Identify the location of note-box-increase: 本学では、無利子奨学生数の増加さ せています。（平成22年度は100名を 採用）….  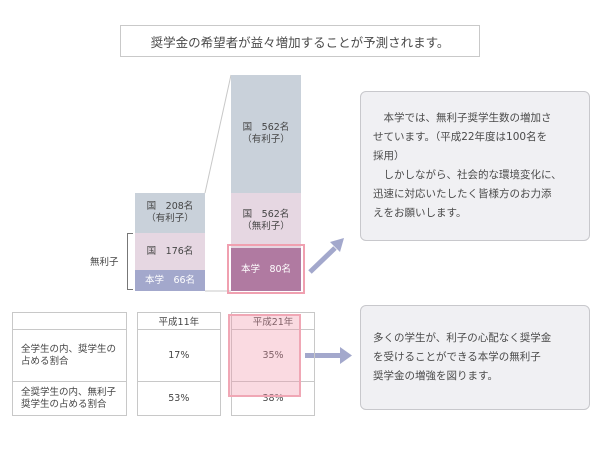
(475, 166).